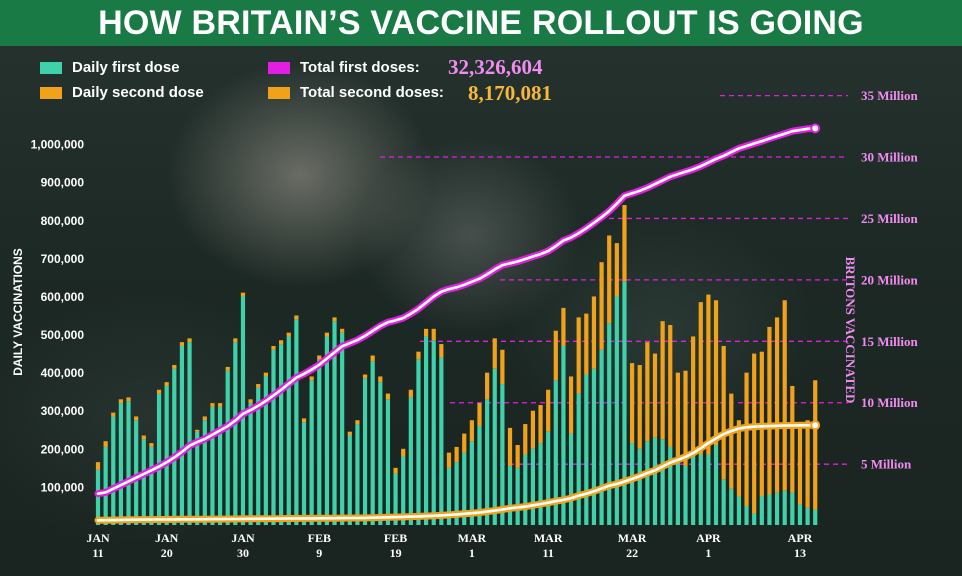  I want to click on legend-total-first-value: 32,326,604, so click(495, 67).